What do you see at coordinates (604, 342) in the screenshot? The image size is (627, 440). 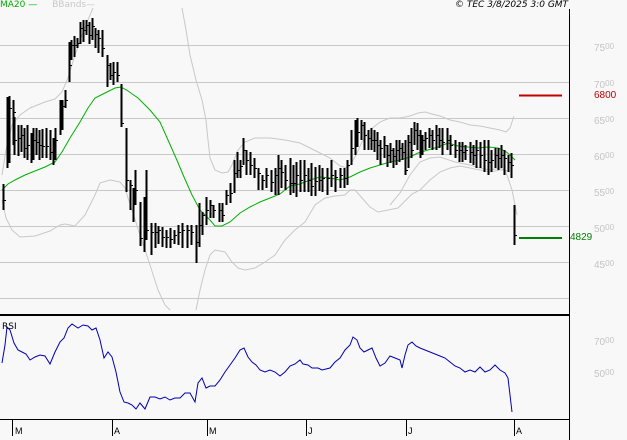 I see `rsi-label-70: 7000` at bounding box center [604, 342].